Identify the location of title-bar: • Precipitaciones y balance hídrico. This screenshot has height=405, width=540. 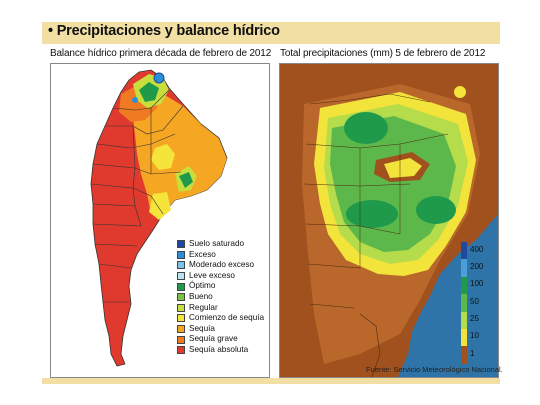
(271, 33).